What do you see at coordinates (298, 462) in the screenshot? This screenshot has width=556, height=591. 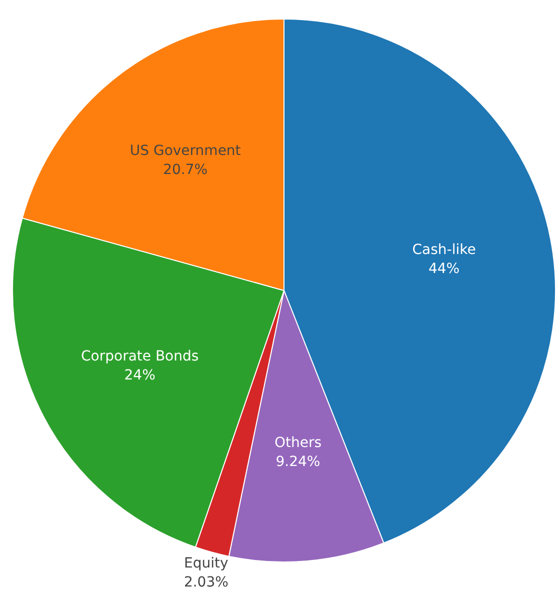 I see `data-label: 9.24%` at bounding box center [298, 462].